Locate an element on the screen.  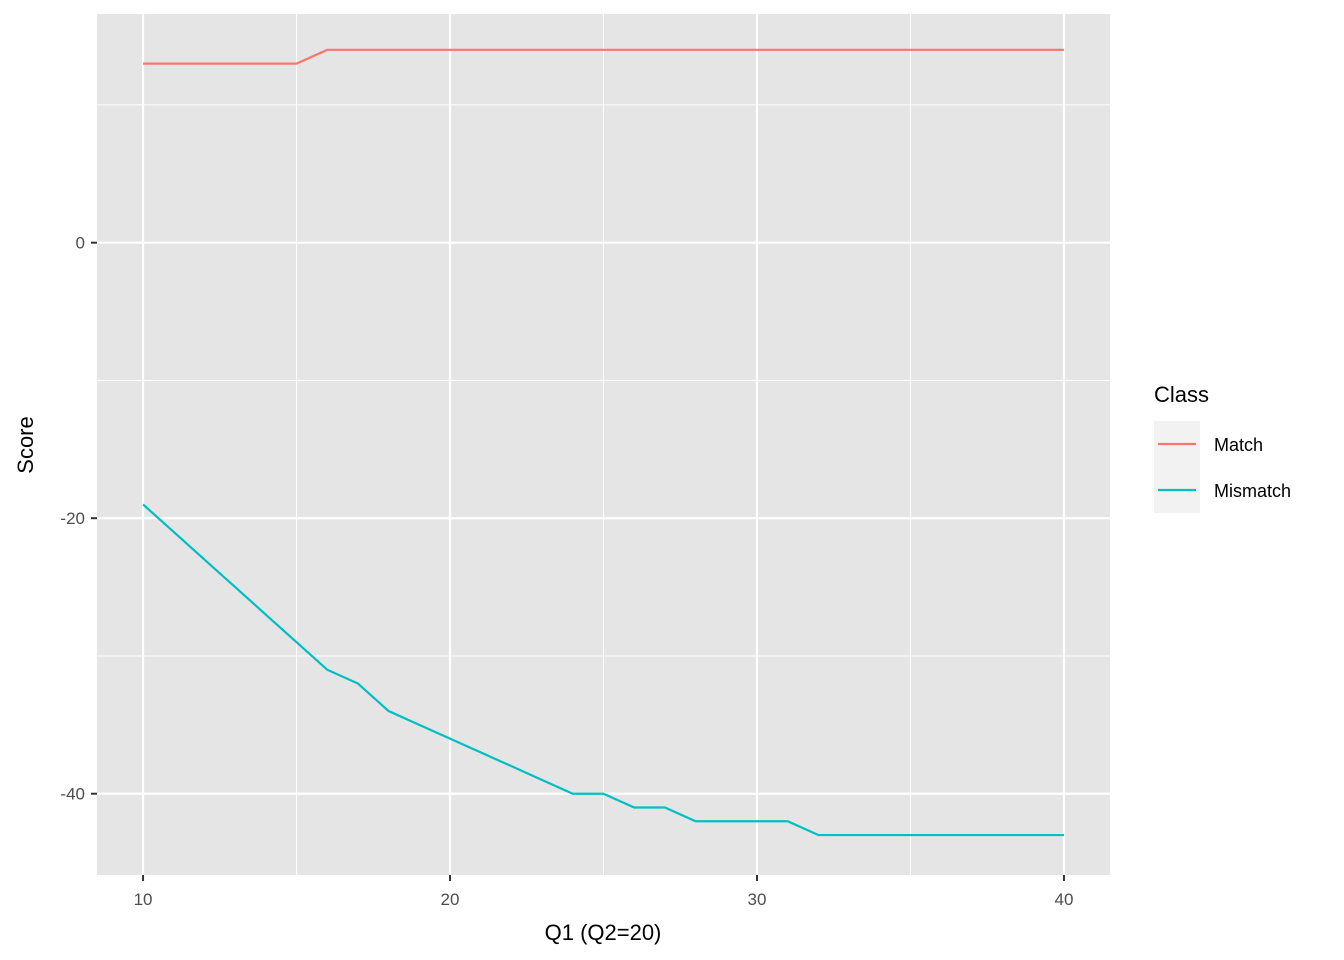
y-tick-label: 0 is located at coordinates (80, 243).